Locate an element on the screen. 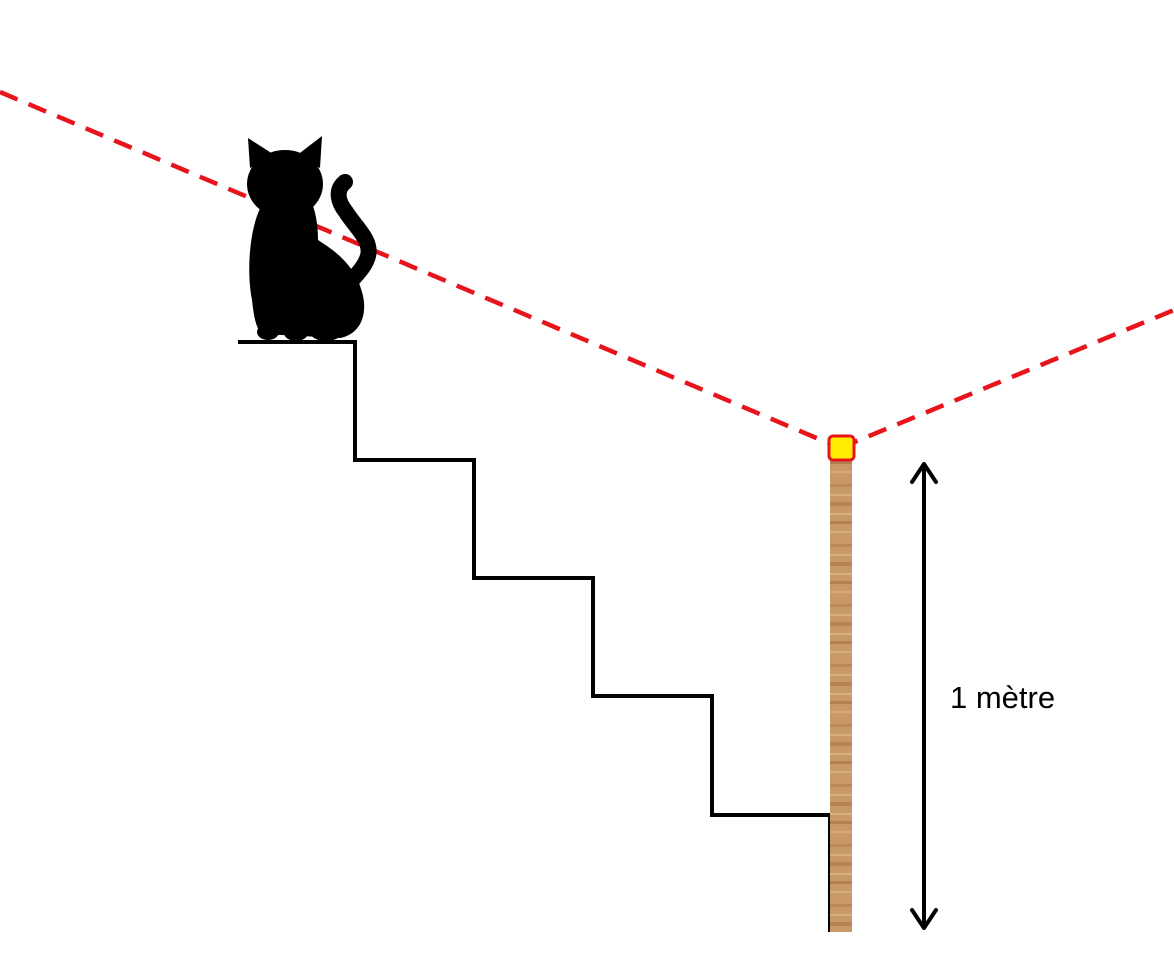  cat-foot-right is located at coordinates (326, 332).